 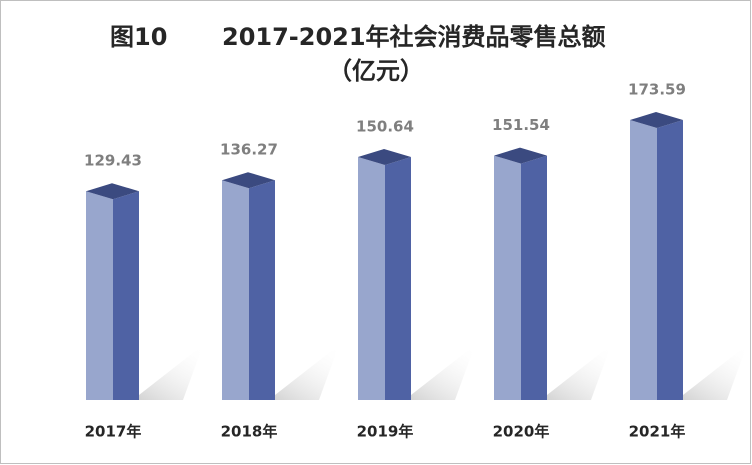 I want to click on x-tick-label: 2017年, so click(x=113, y=432).